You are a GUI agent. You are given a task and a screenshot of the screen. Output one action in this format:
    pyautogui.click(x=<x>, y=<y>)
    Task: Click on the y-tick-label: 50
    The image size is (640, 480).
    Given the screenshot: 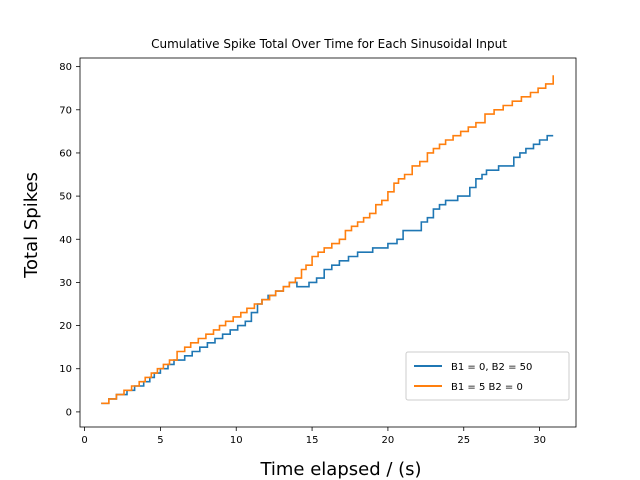 What is the action you would take?
    pyautogui.click(x=65, y=197)
    